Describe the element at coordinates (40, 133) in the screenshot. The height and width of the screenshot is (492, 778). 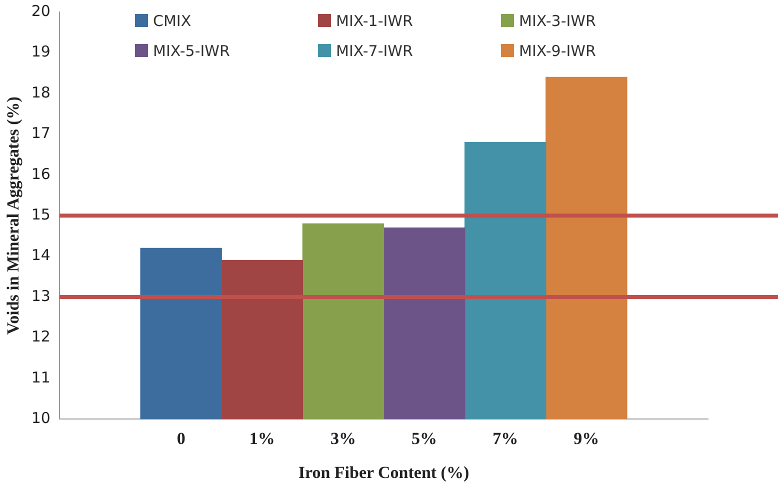
I see `y-tick-label: 17` at that location.